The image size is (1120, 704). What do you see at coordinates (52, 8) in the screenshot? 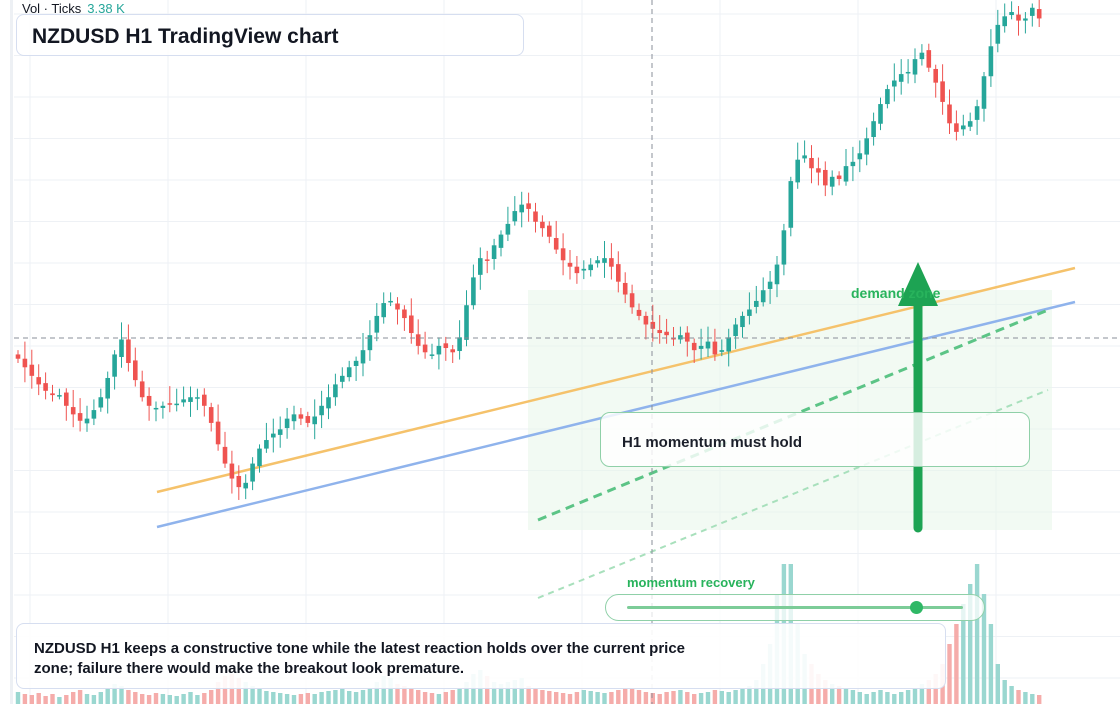
I see `volume-legend-label: Vol · Ticks` at bounding box center [52, 8].